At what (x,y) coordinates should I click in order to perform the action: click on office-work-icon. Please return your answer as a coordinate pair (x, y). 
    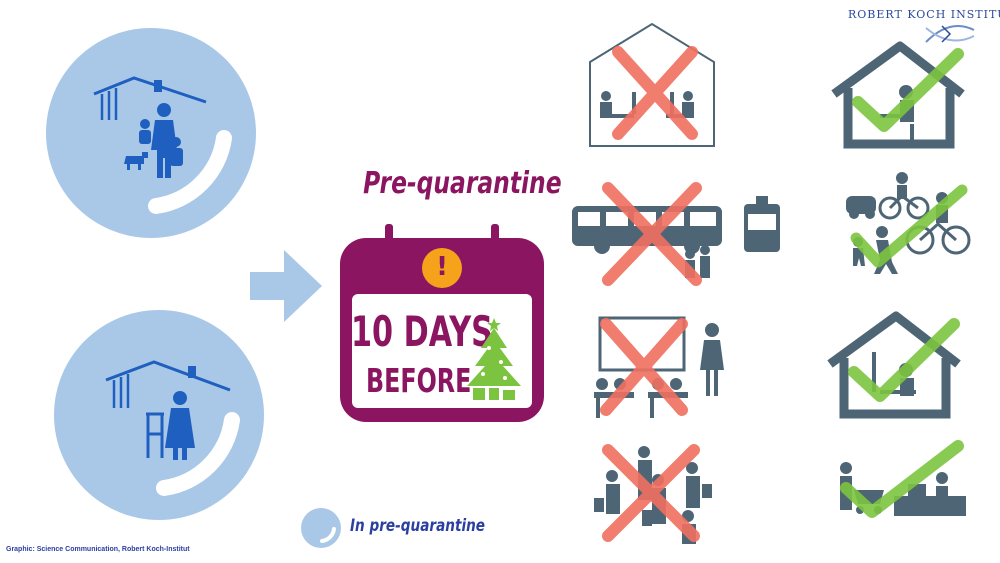
    Looking at the image, I should click on (652, 84).